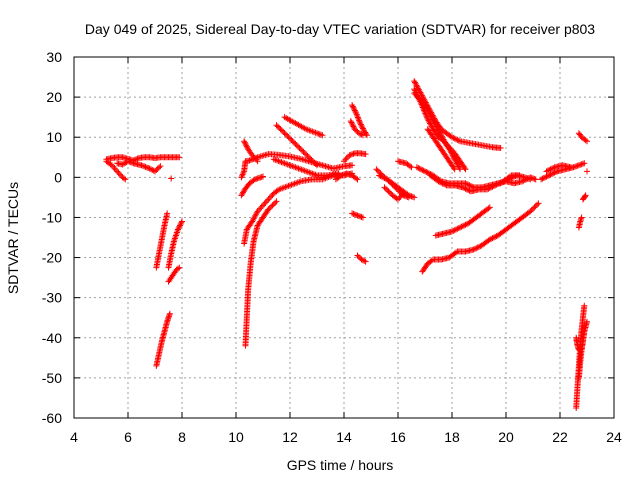 The height and width of the screenshot is (480, 640). Describe the element at coordinates (398, 437) in the screenshot. I see `x-tick-label: 16` at that location.